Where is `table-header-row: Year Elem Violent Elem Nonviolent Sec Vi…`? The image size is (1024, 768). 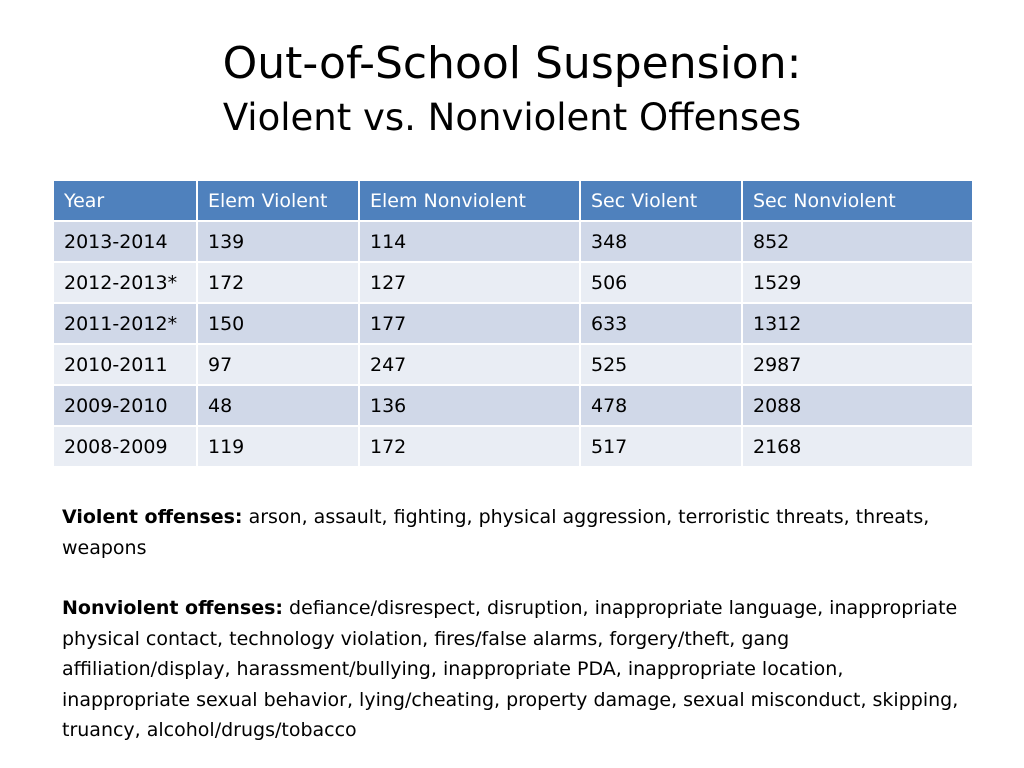 table-header-row: Year Elem Violent Elem Nonviolent Sec Vi… is located at coordinates (513, 200).